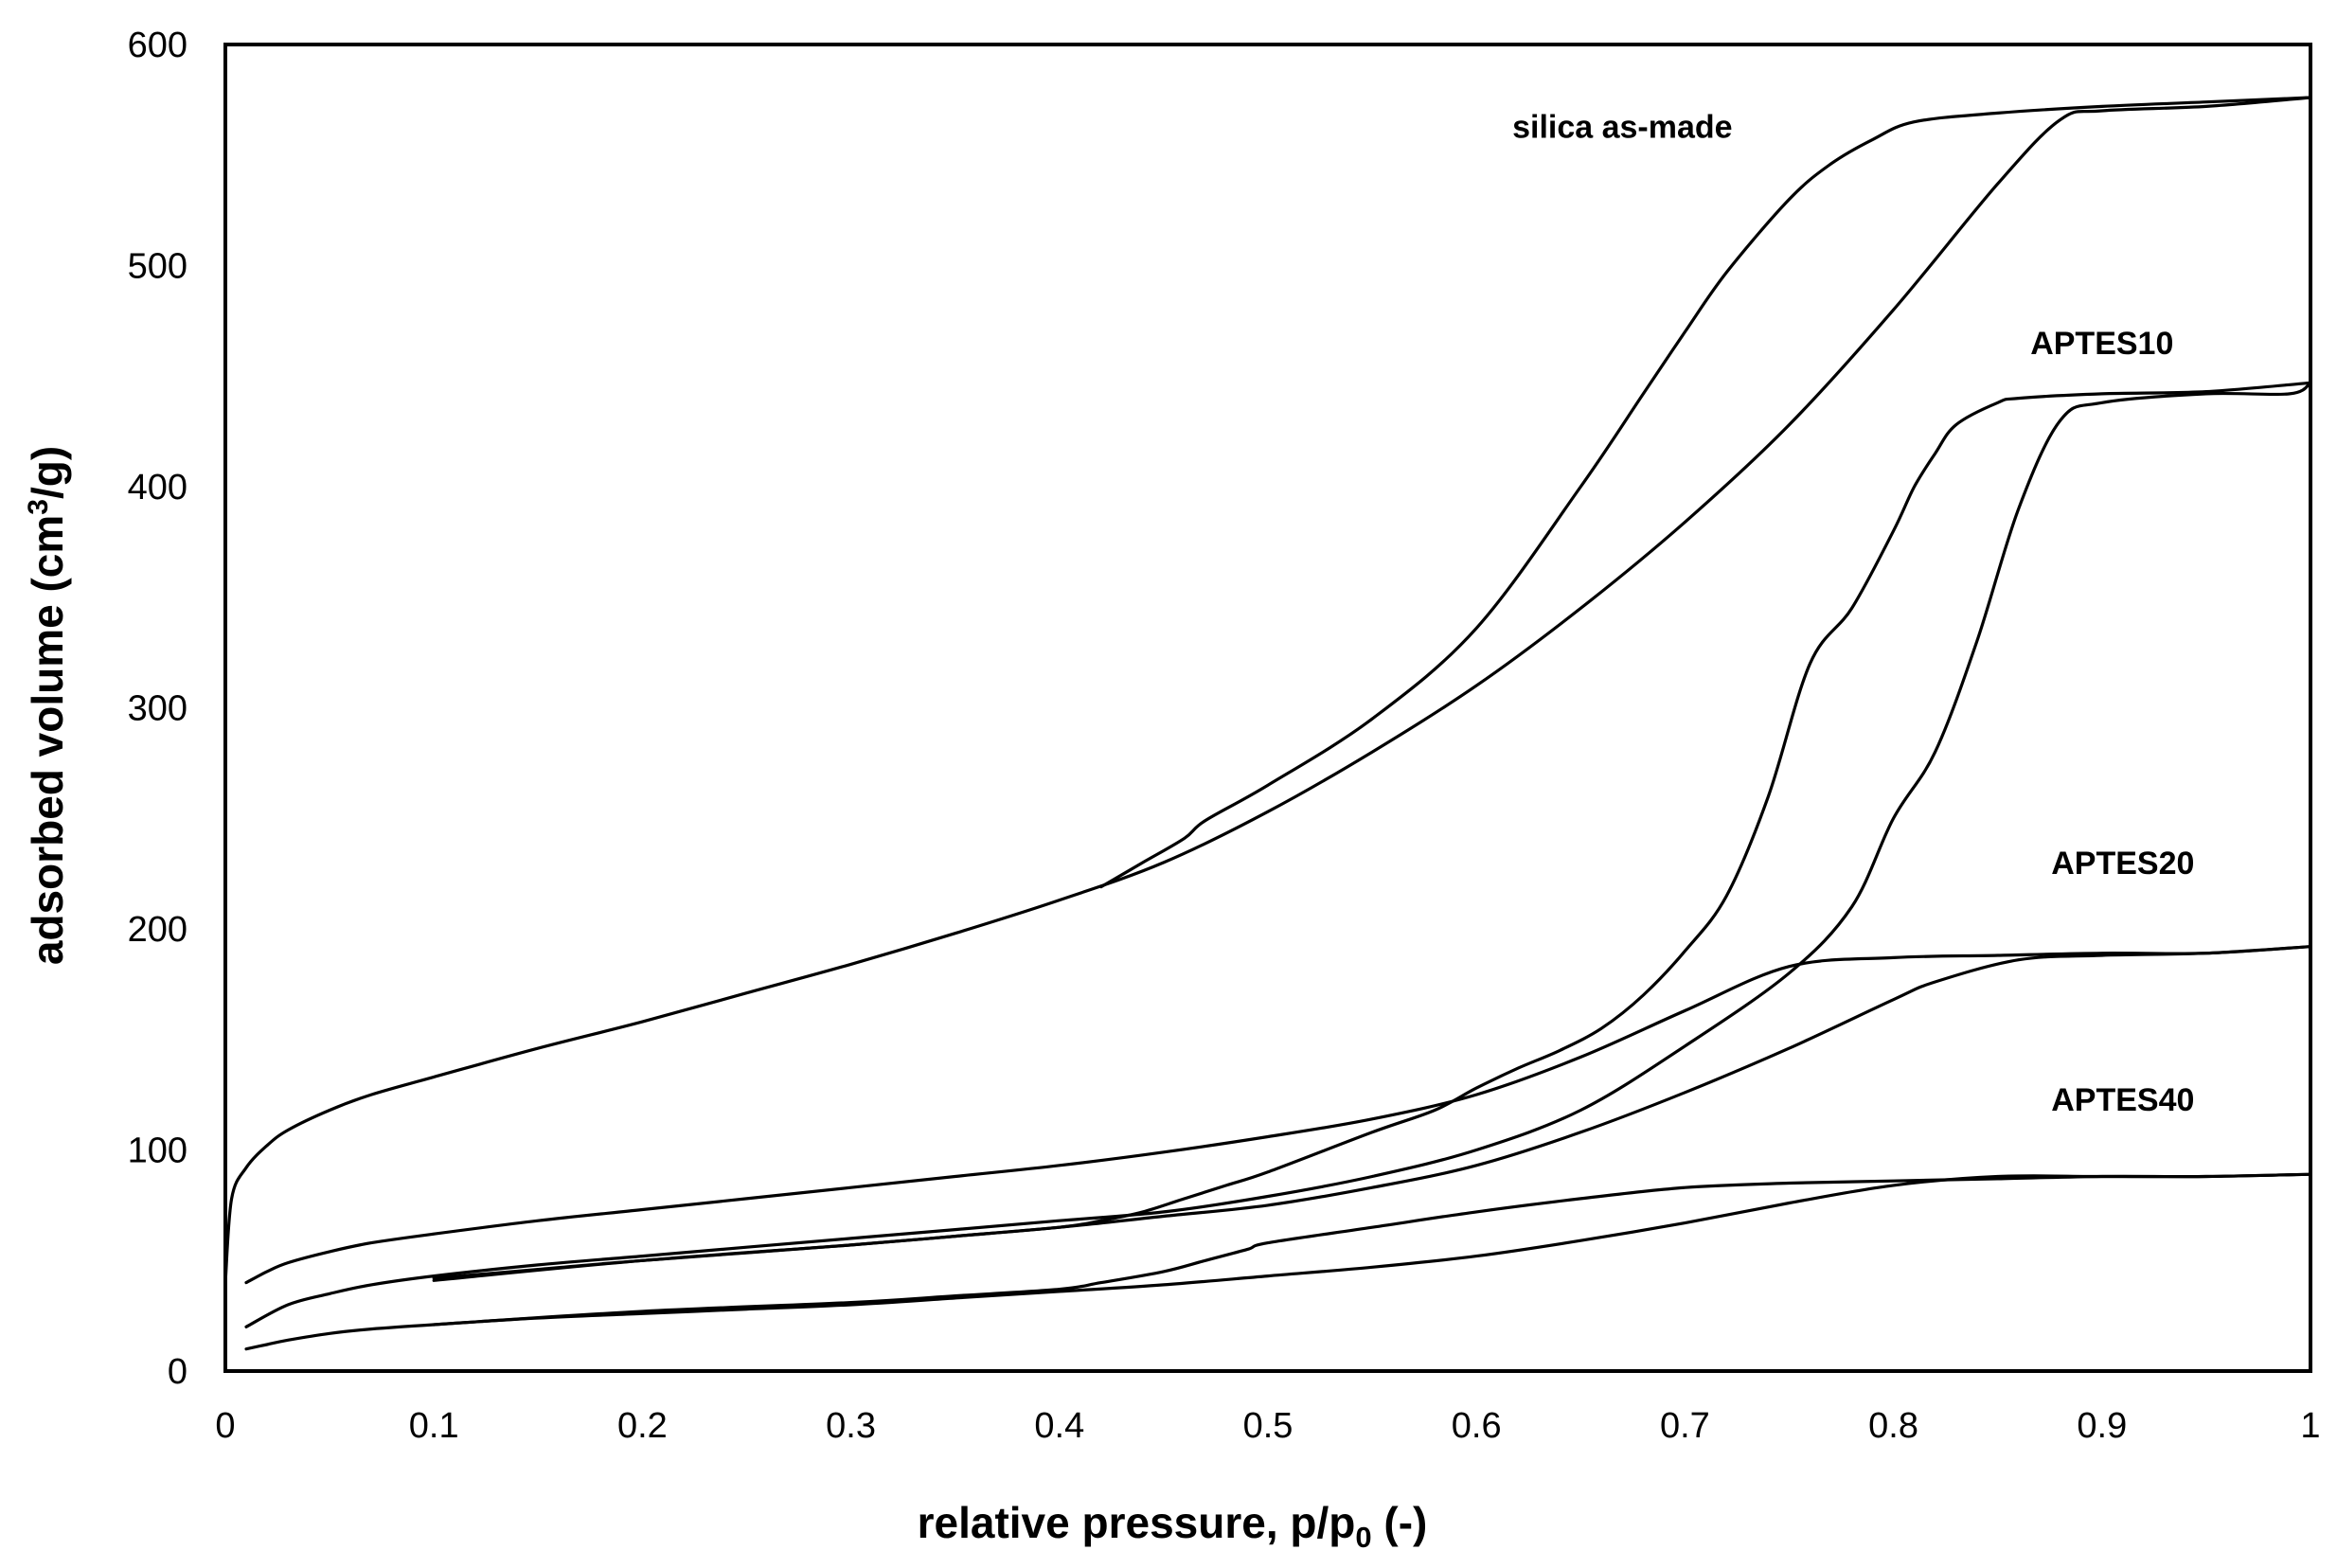  What do you see at coordinates (177, 1372) in the screenshot?
I see `y-tick-label: 0` at bounding box center [177, 1372].